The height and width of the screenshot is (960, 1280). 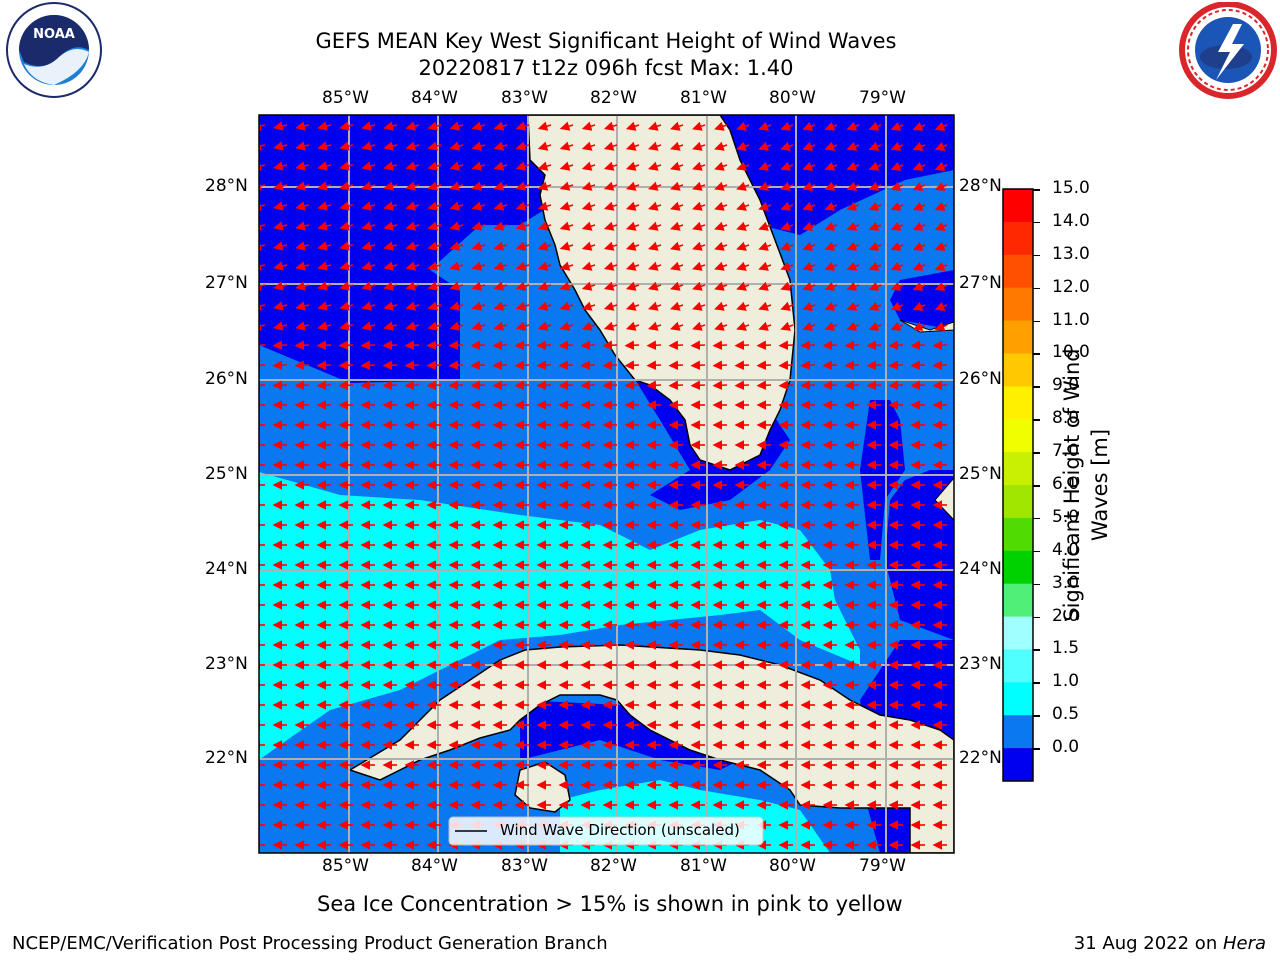 What do you see at coordinates (882, 866) in the screenshot?
I see `lon-label-bottom: 79°W` at bounding box center [882, 866].